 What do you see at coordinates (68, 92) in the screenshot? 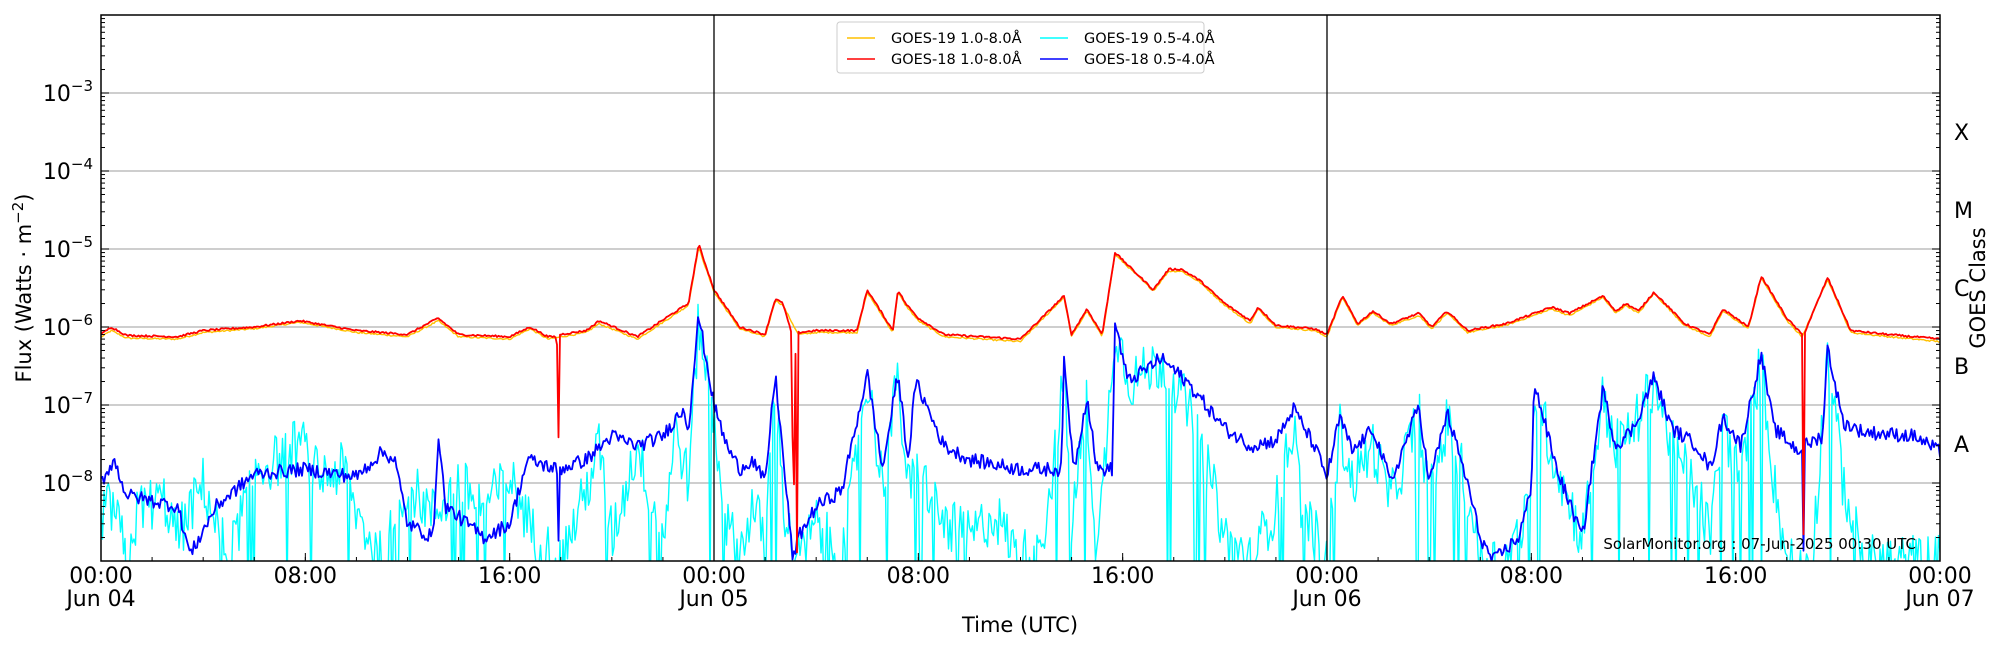
I see `y-tick-label: 10⁻³` at bounding box center [68, 92].